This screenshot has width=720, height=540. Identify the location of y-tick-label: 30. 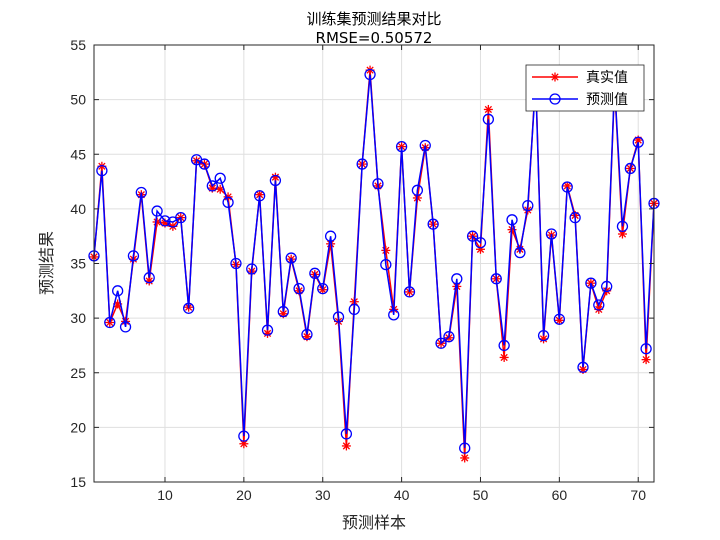
(78, 318).